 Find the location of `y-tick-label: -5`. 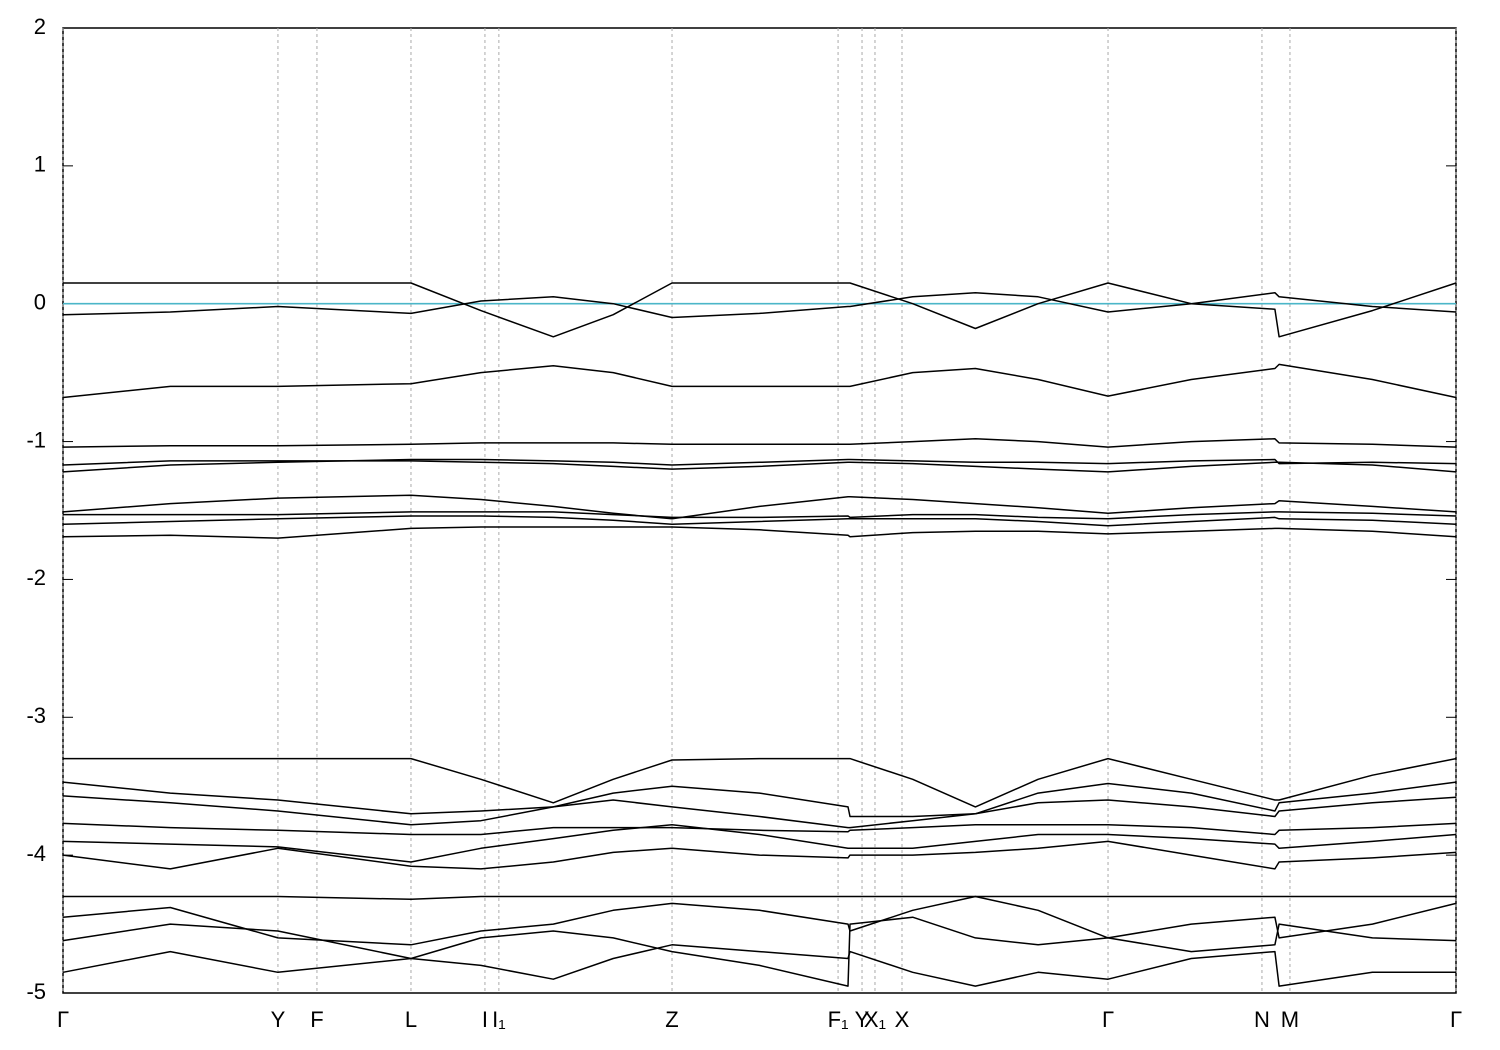

y-tick-label: -5 is located at coordinates (36, 991).